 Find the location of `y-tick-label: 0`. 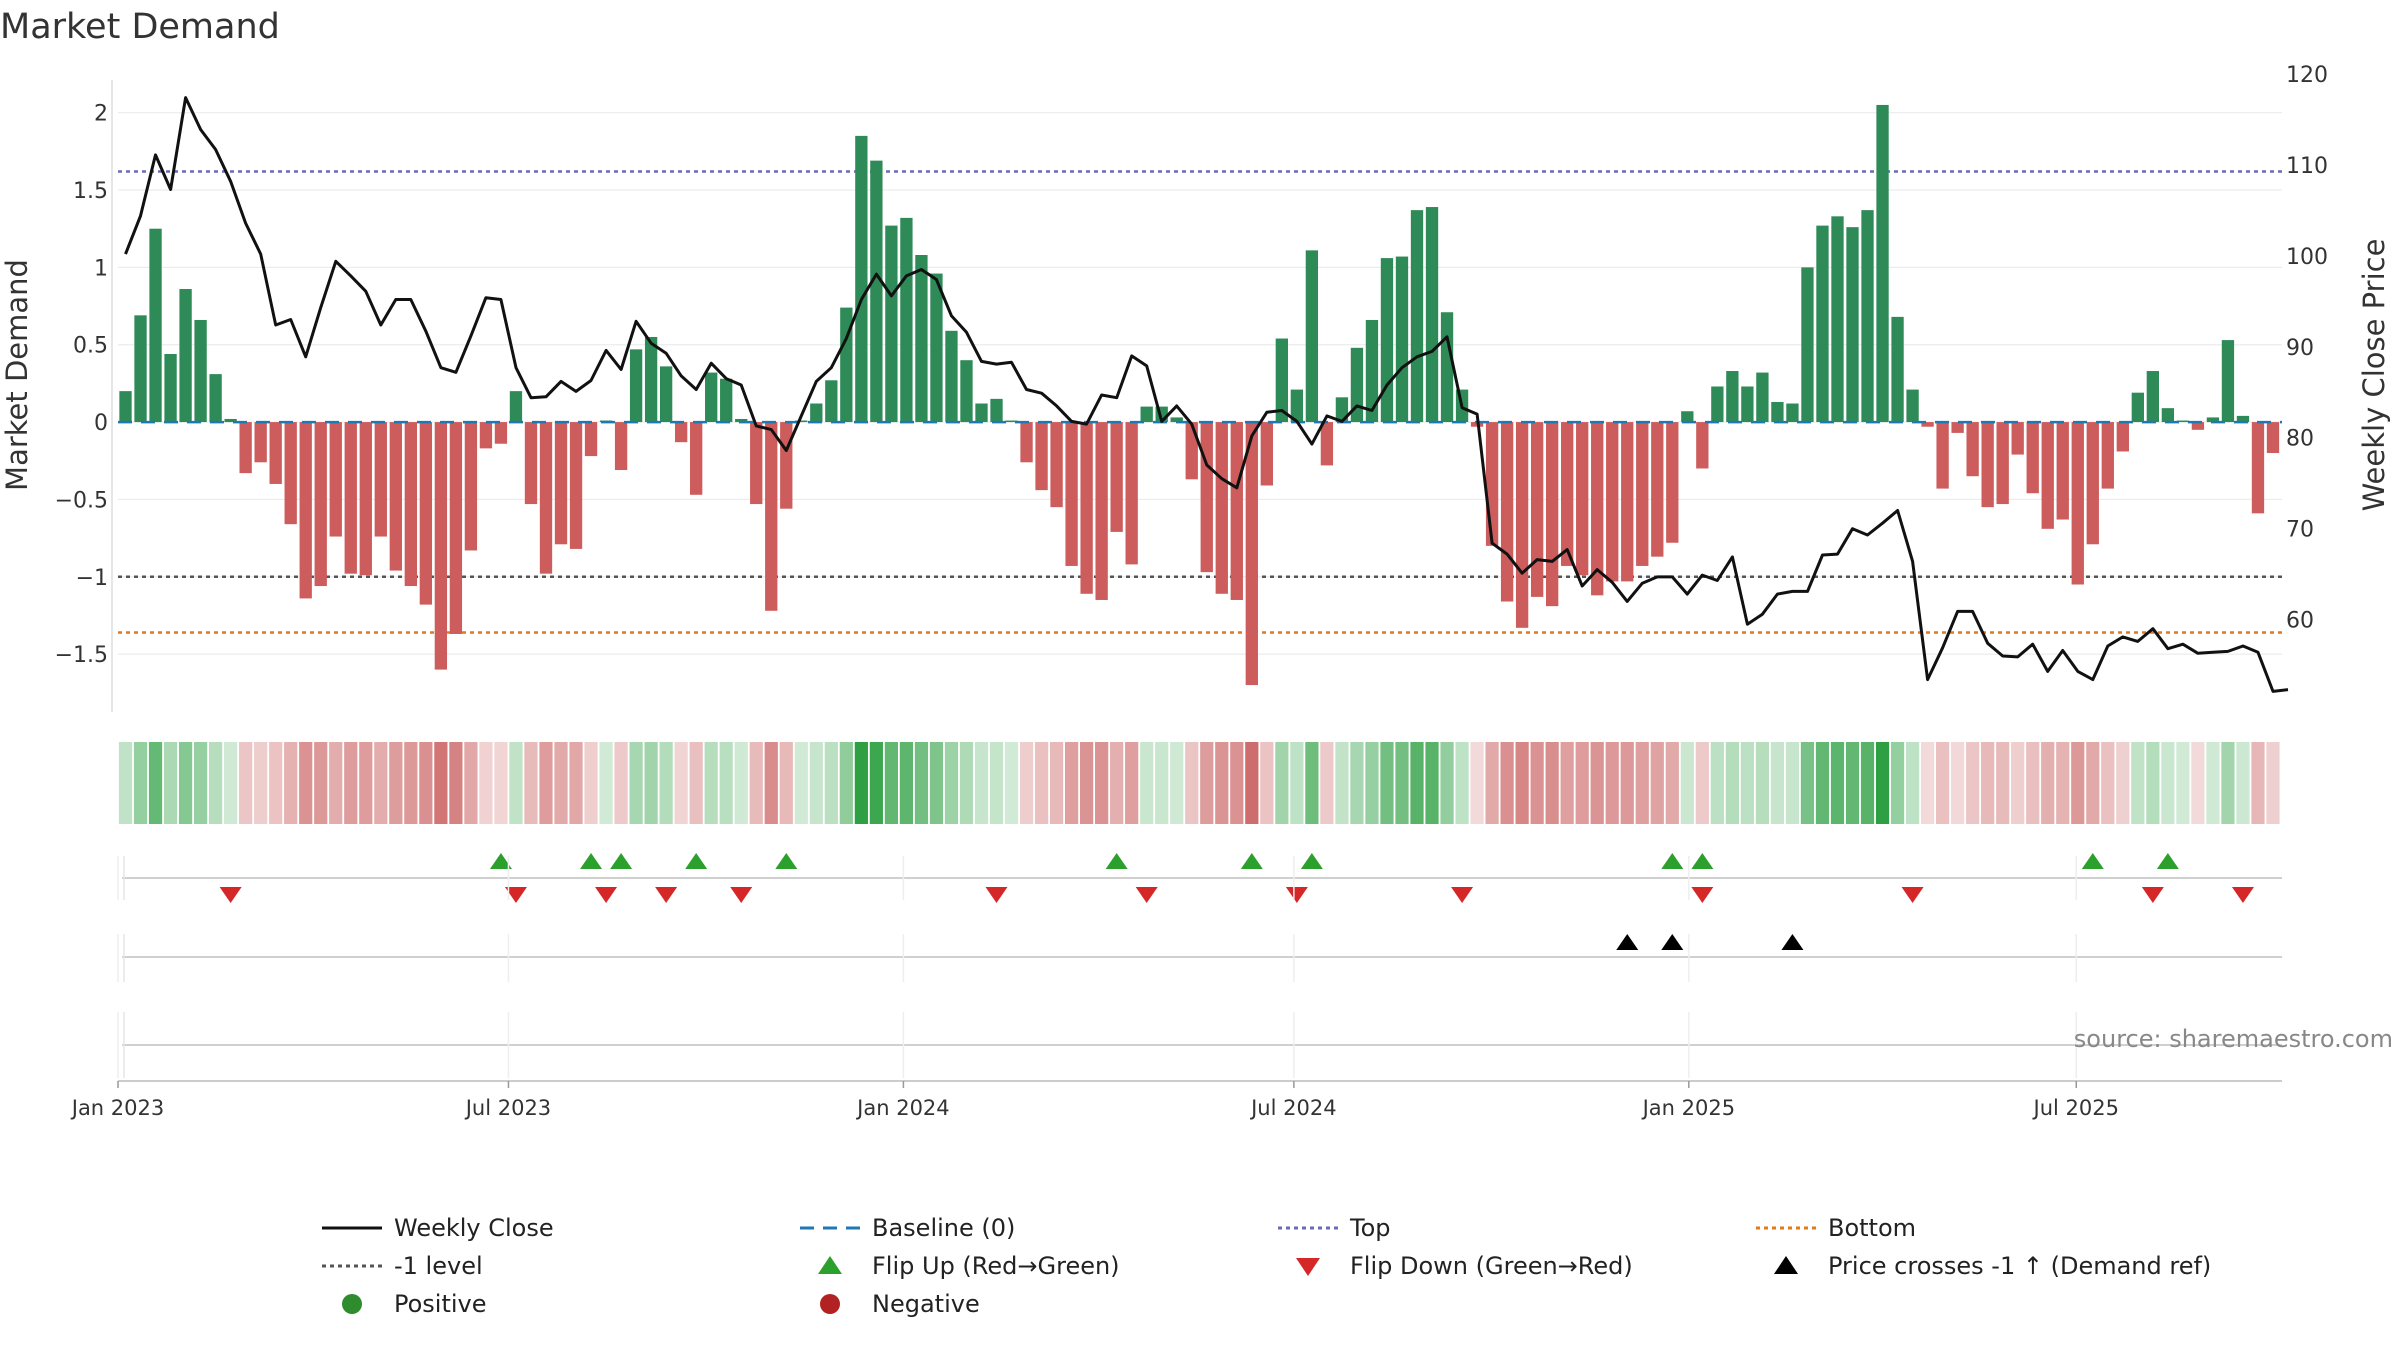

y-tick-label: 0 is located at coordinates (101, 423).